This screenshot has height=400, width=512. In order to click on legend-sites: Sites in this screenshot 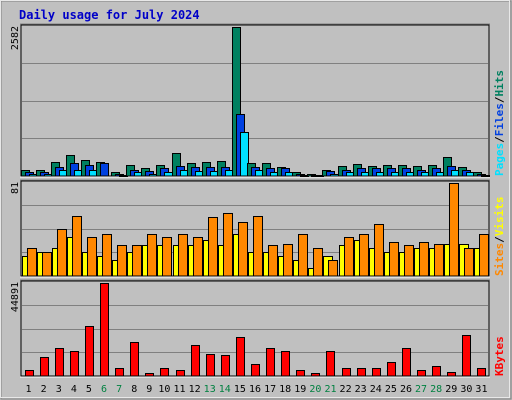, I will do `click(499, 259)`.